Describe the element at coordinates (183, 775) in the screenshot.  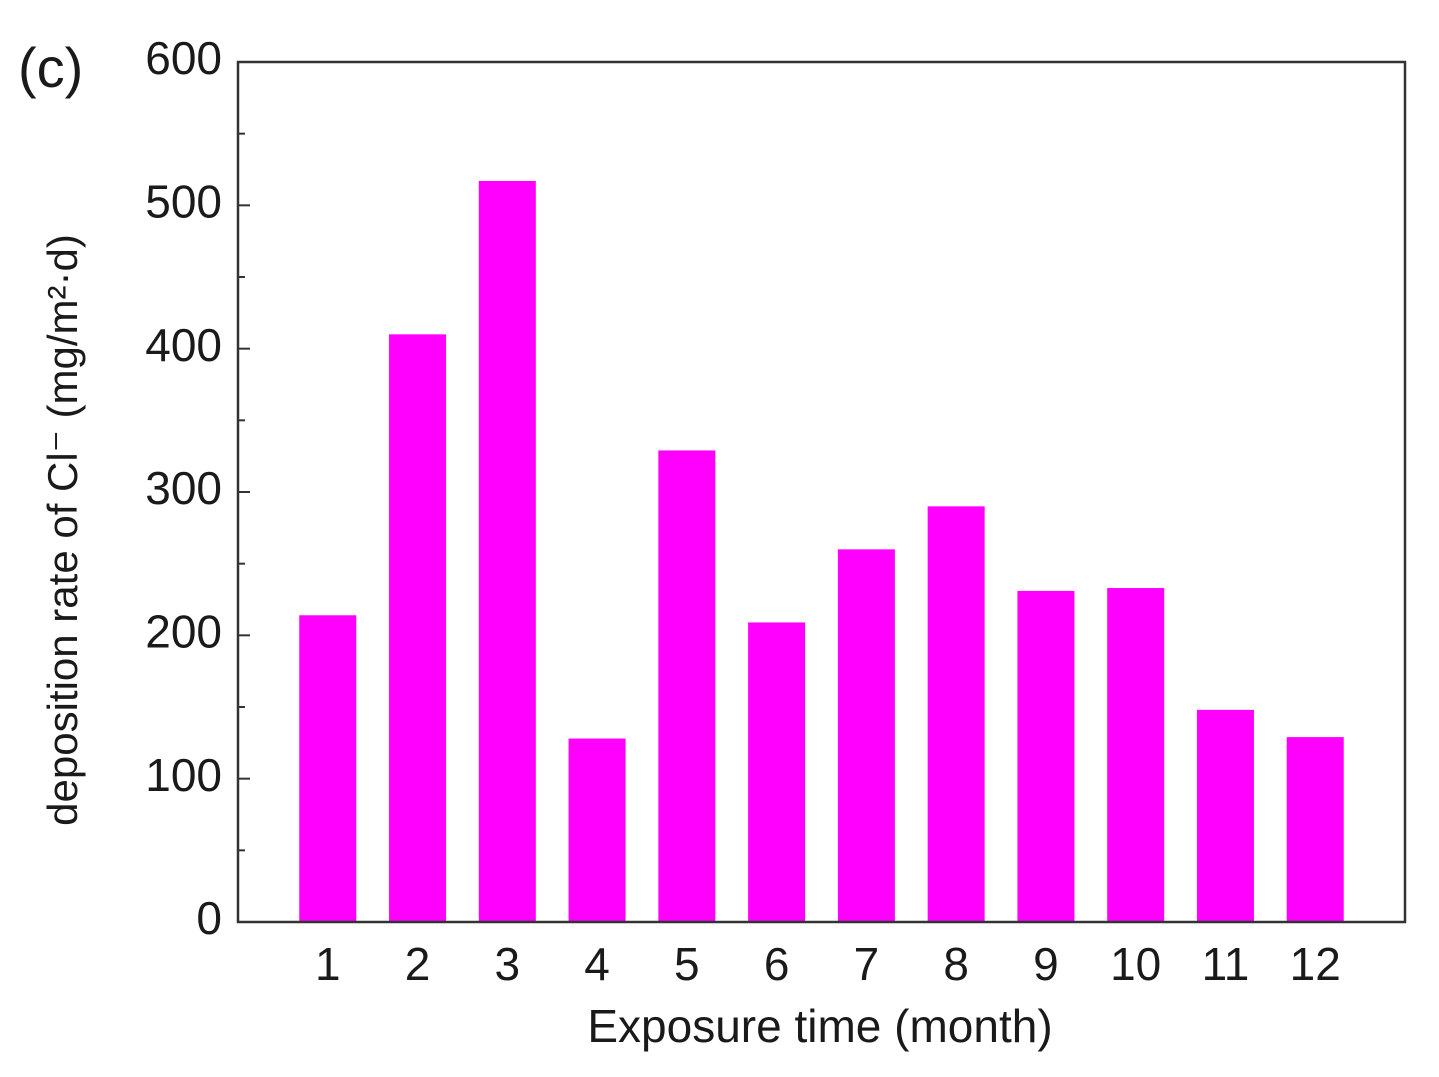
I see `y-tick-label: 100` at that location.